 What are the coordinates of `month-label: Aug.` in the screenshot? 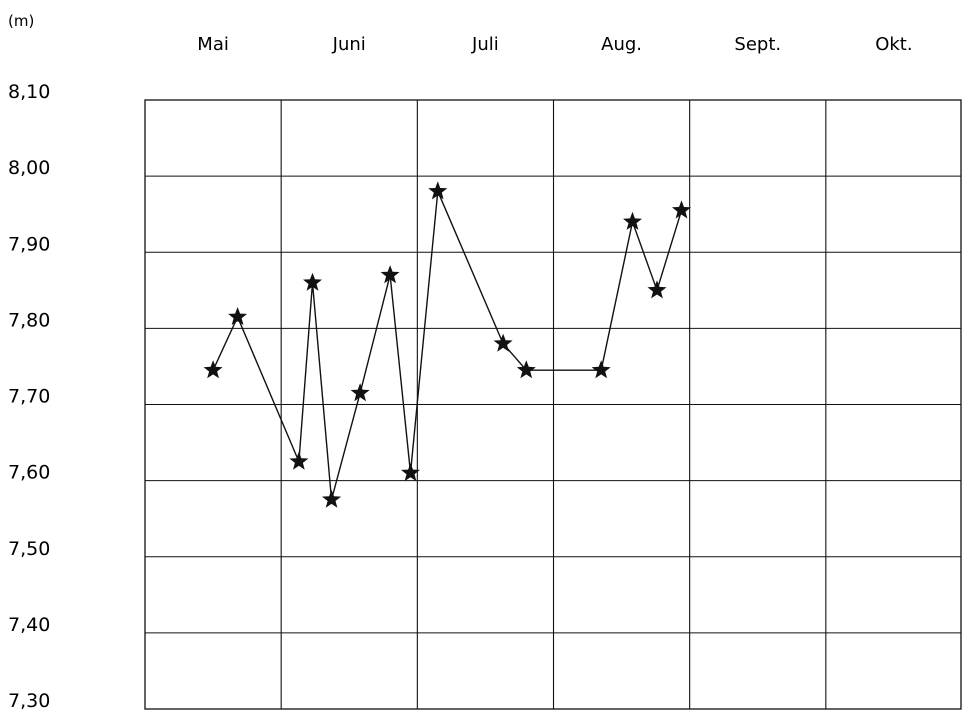 It's located at (621, 44).